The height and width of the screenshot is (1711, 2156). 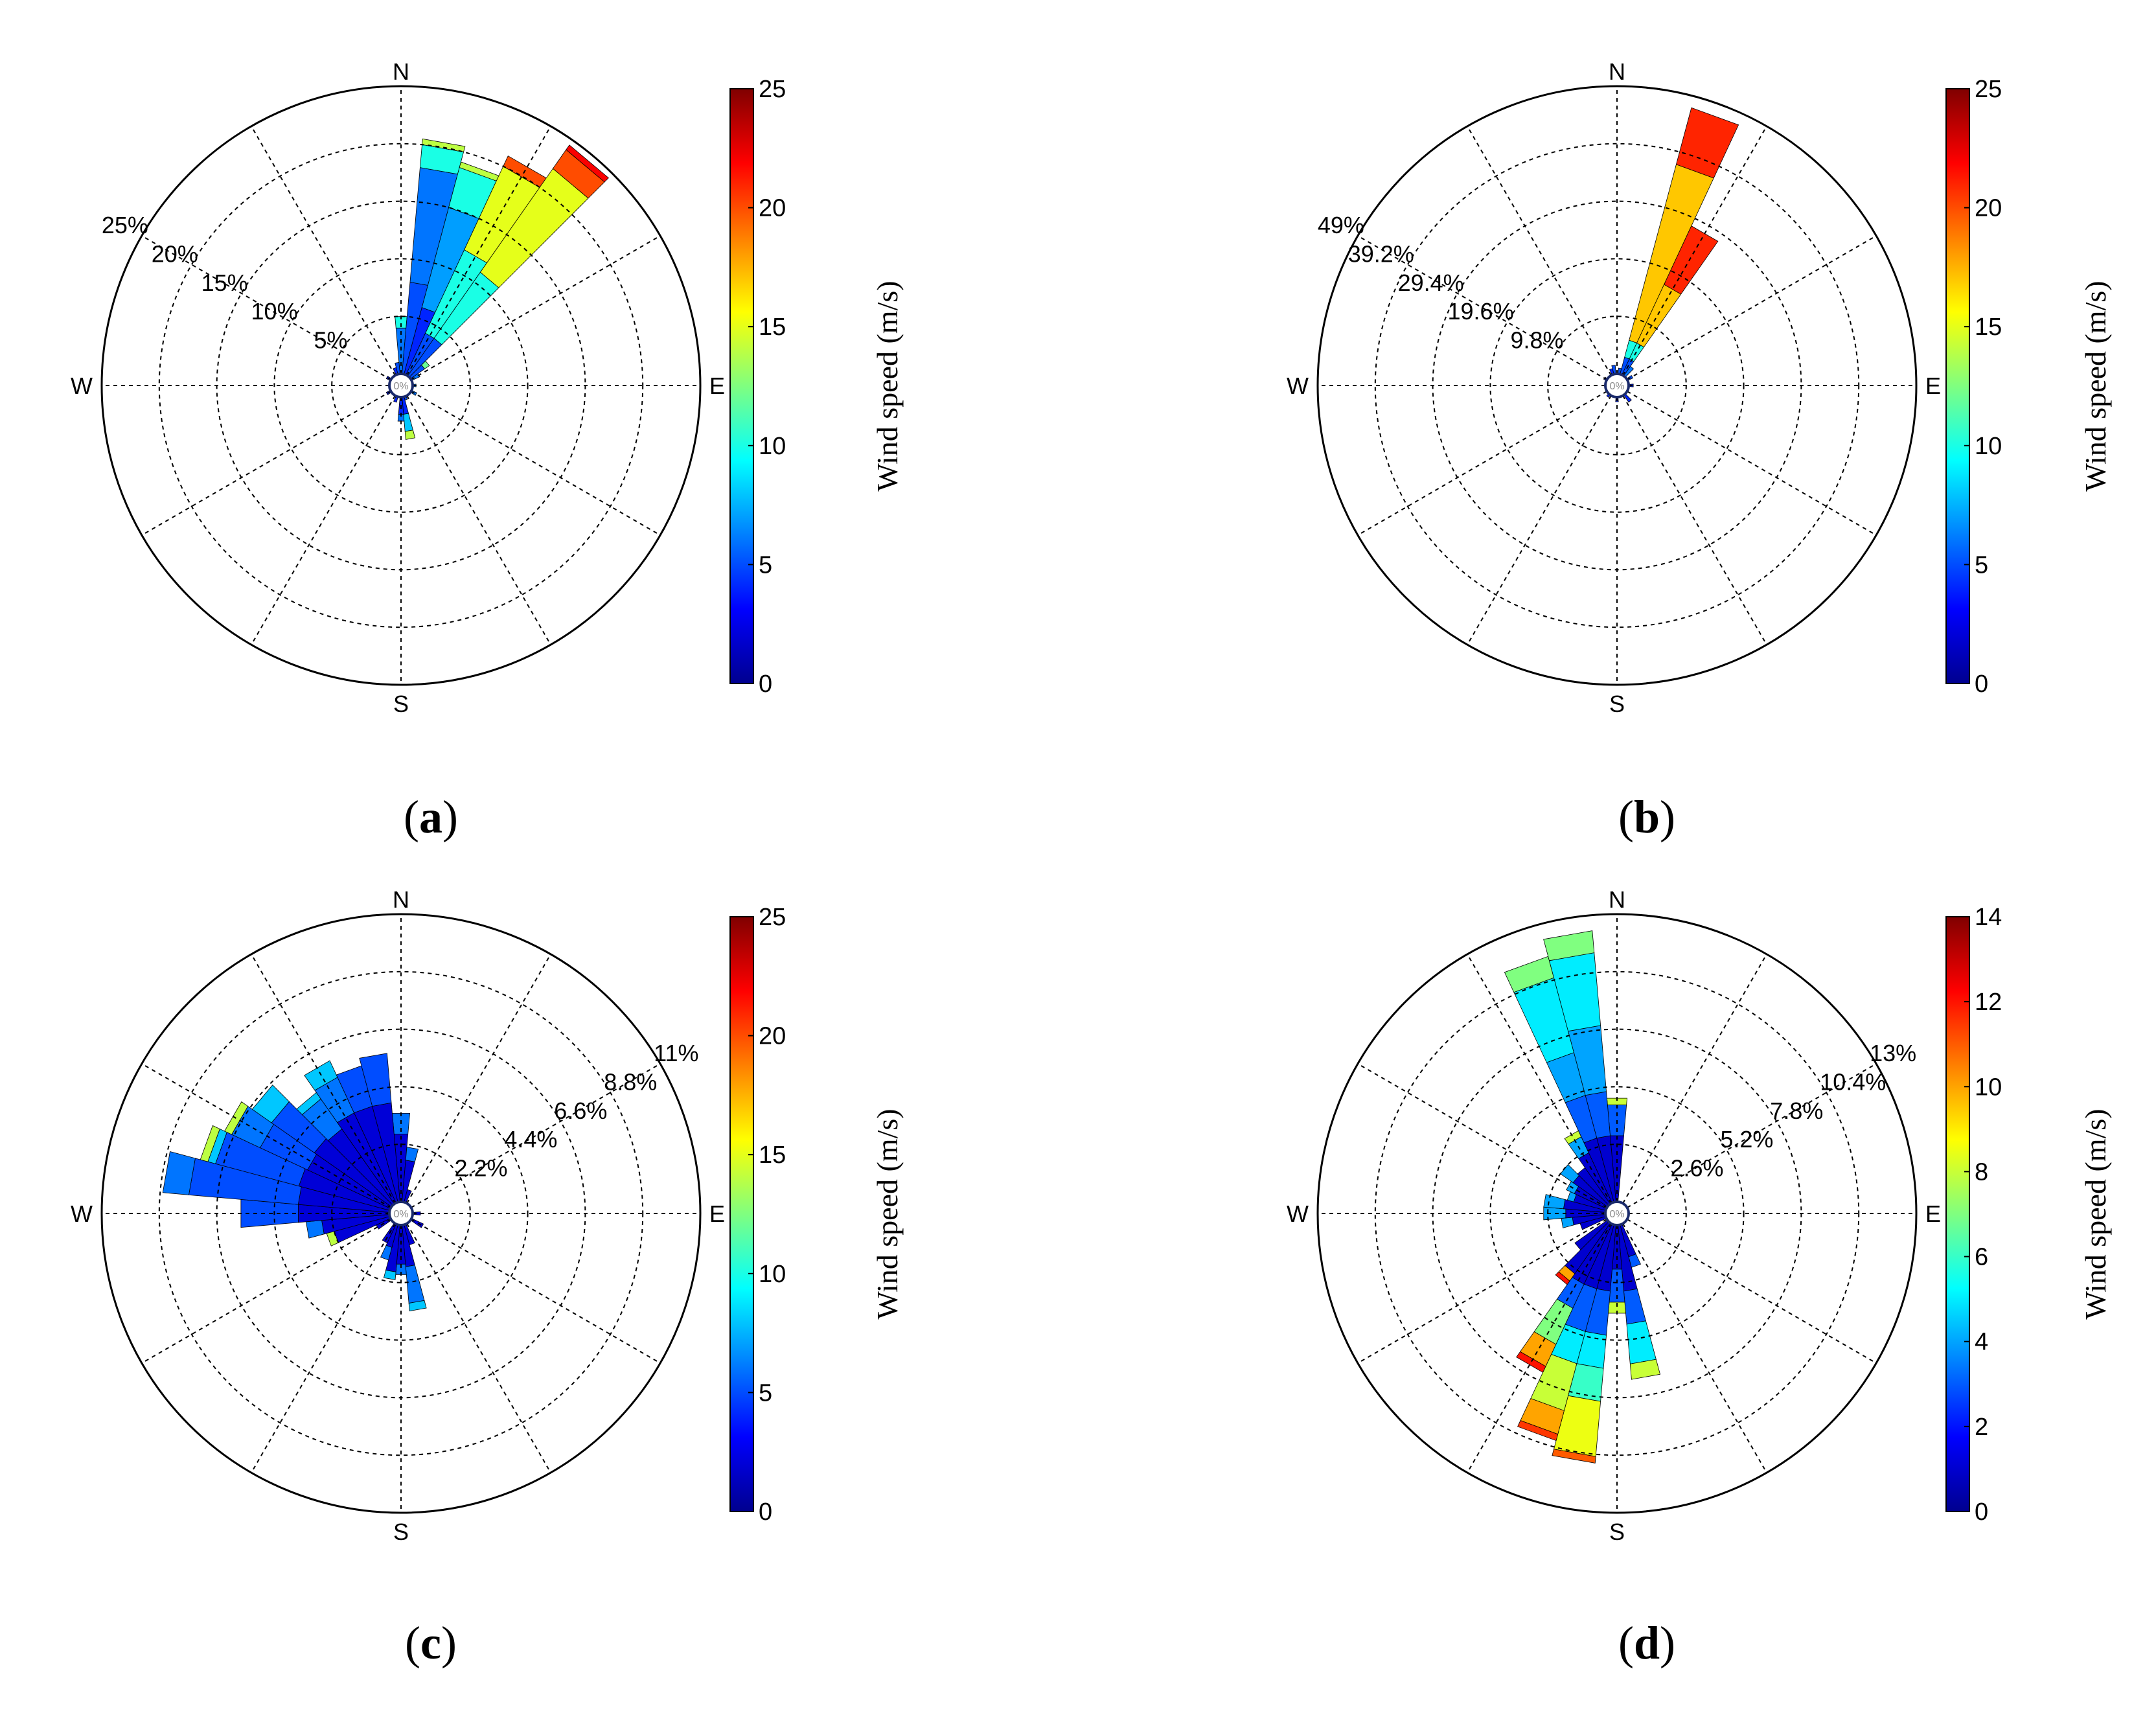 I want to click on ring-label: 9.8%, so click(x=1536, y=341).